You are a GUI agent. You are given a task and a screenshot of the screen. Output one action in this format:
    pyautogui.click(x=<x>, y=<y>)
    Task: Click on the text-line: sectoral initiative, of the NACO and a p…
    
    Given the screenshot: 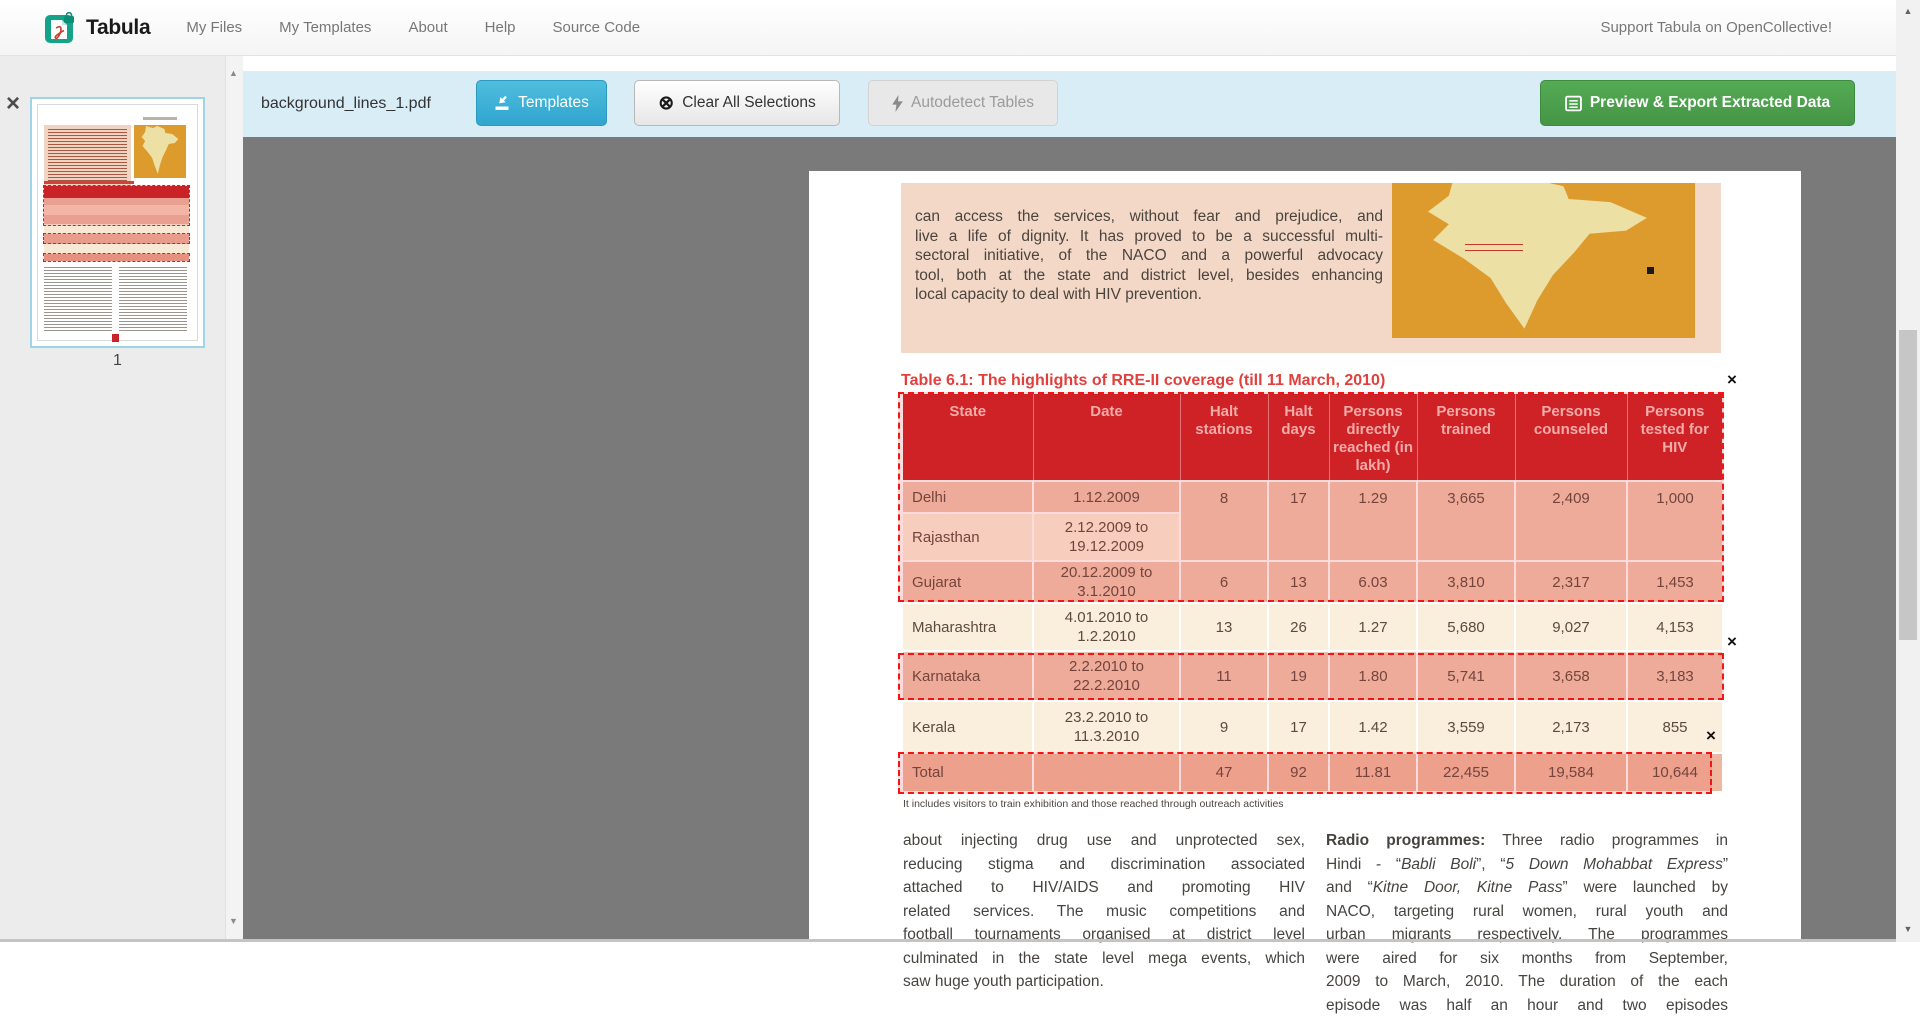 What is the action you would take?
    pyautogui.click(x=1149, y=256)
    